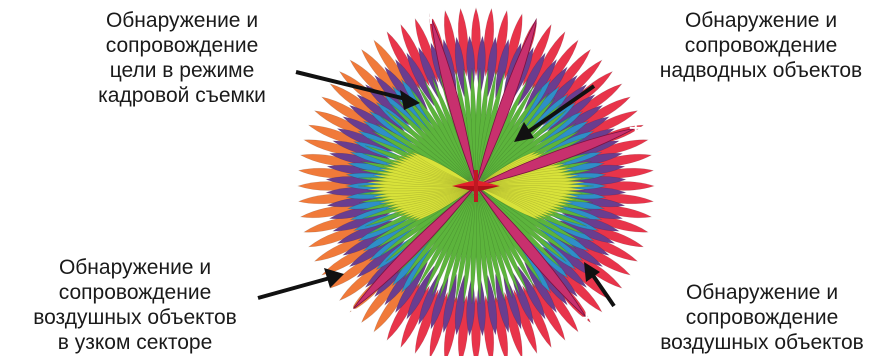 The width and height of the screenshot is (894, 356). Describe the element at coordinates (559, 110) in the screenshot. I see `arrow-top-right` at that location.